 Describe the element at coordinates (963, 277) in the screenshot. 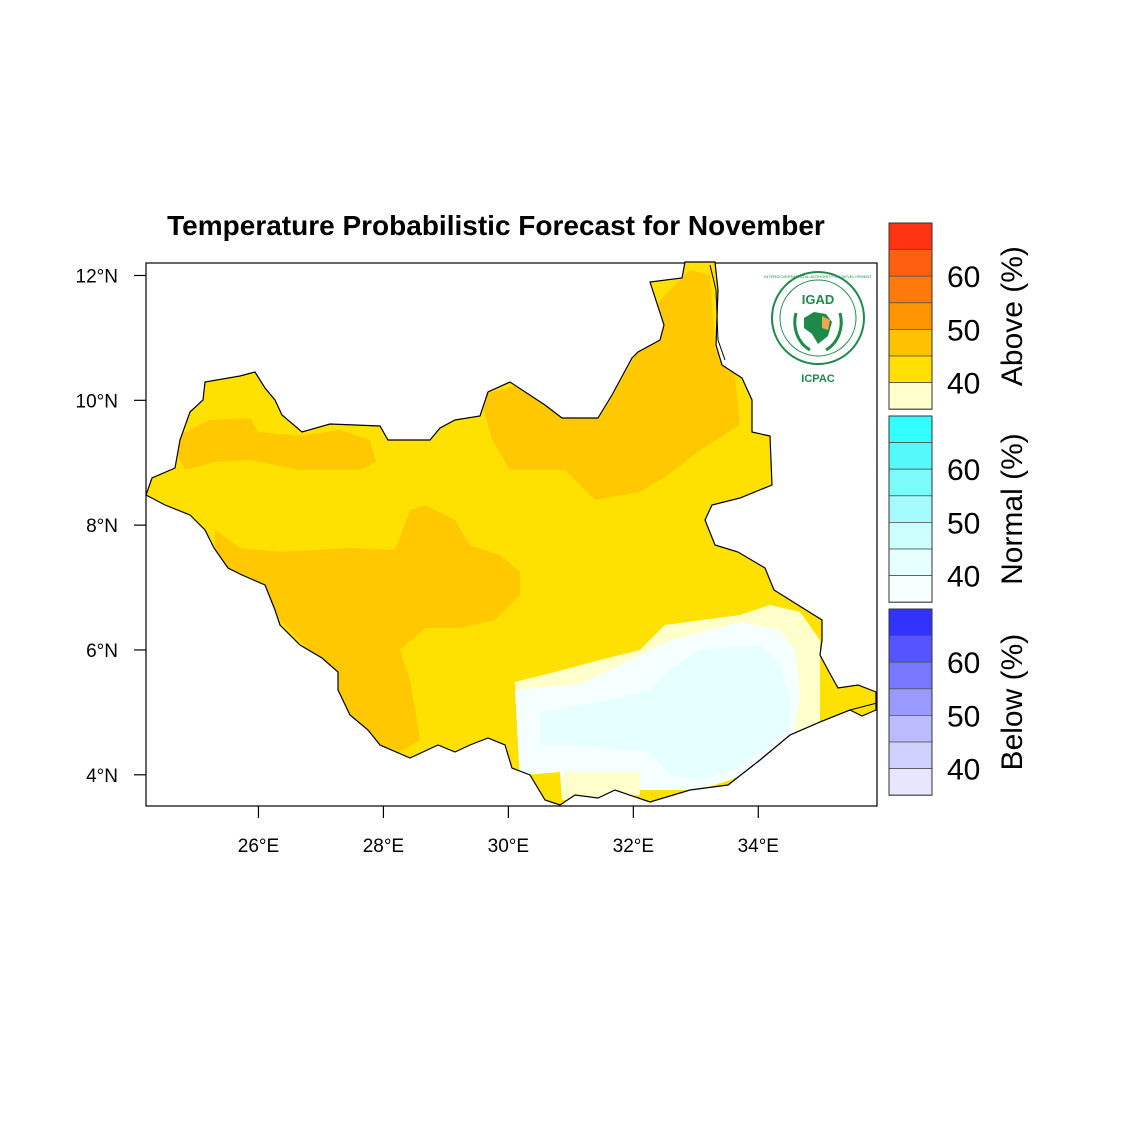

I see `legend-above-label: 60` at that location.